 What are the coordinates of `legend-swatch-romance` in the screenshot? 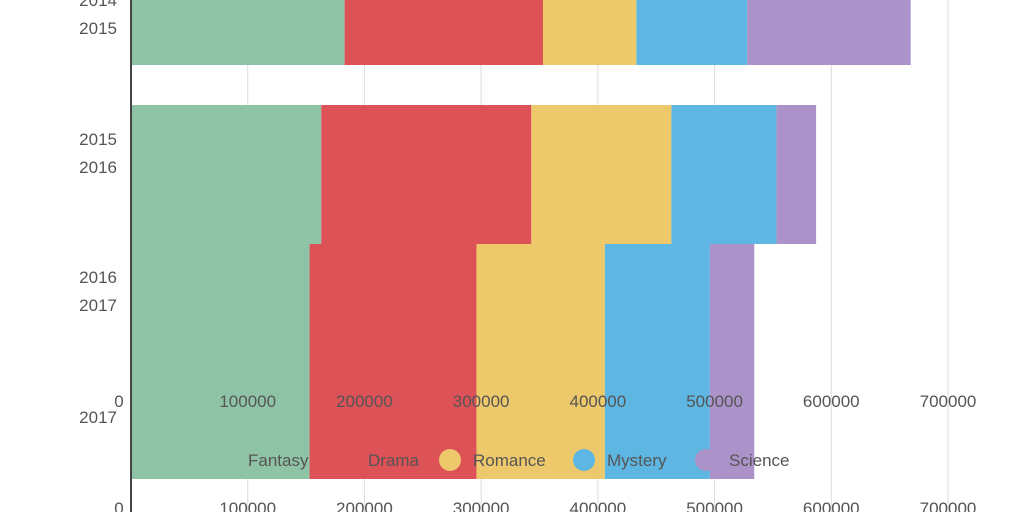 It's located at (450, 460).